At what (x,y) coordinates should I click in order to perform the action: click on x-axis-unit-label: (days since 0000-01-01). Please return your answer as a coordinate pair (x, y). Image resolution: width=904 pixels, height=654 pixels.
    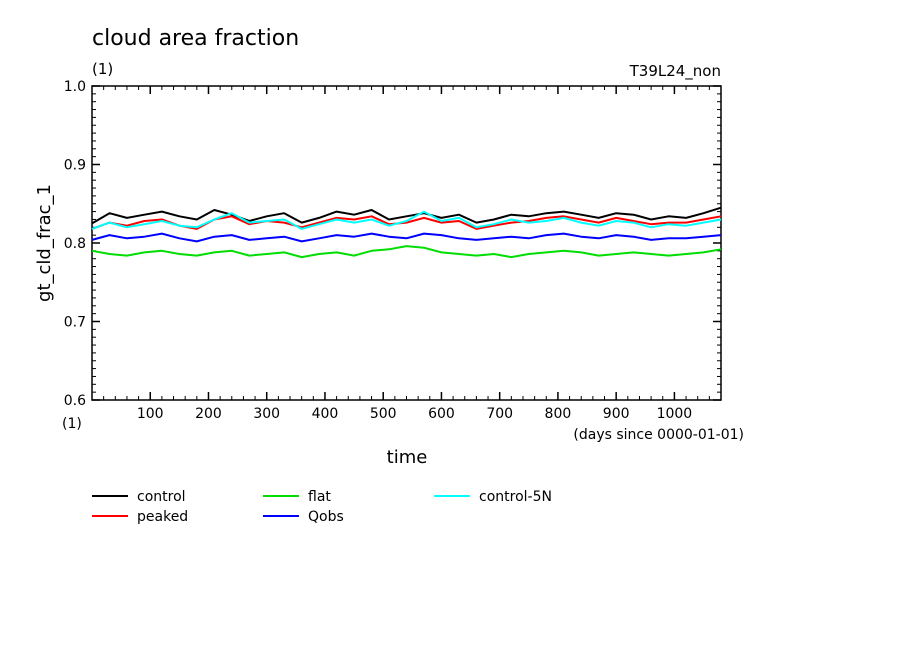
    Looking at the image, I should click on (658, 435).